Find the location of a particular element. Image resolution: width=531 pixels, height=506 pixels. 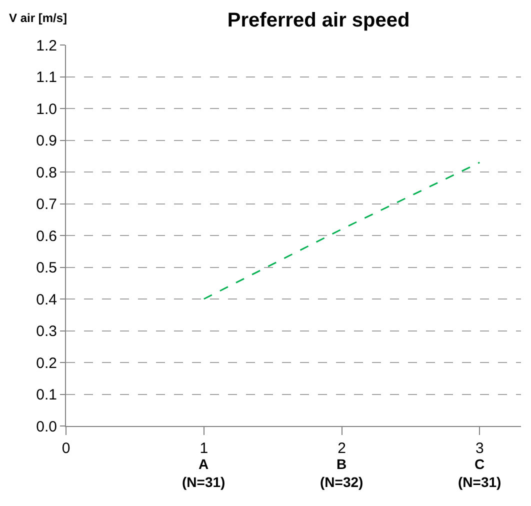

y-tick-label: 0.9 is located at coordinates (46, 141).